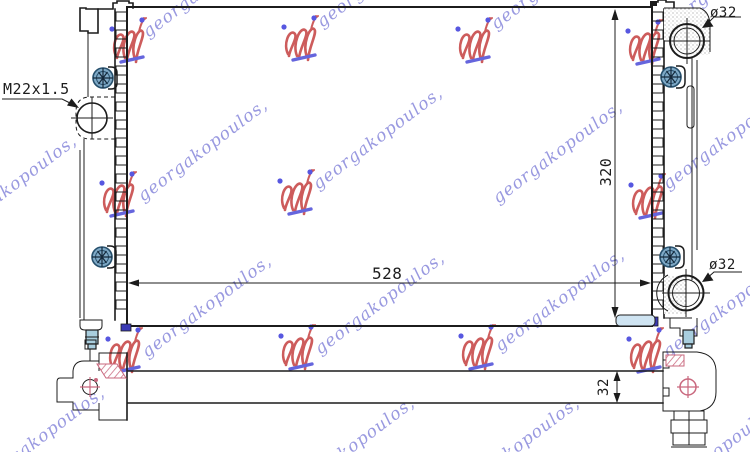 The image size is (750, 452). Describe the element at coordinates (722, 276) in the screenshot. I see `leader-outlet` at that location.